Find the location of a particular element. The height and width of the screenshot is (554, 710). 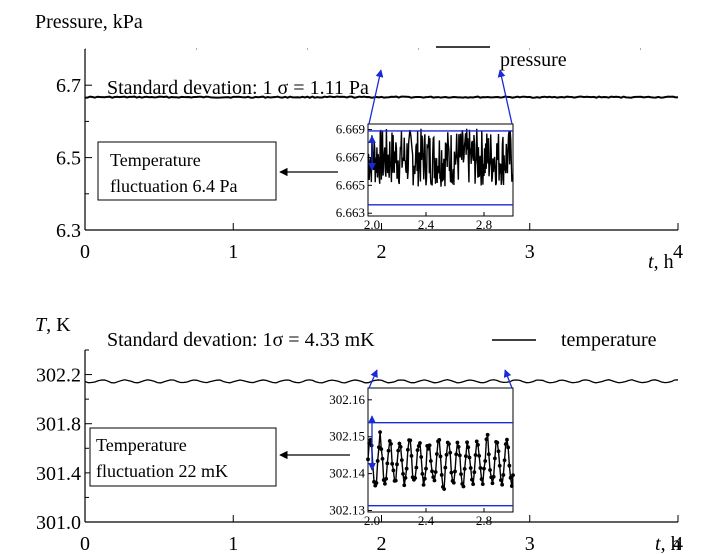

y-tick-label: 302.2 is located at coordinates (58, 376).